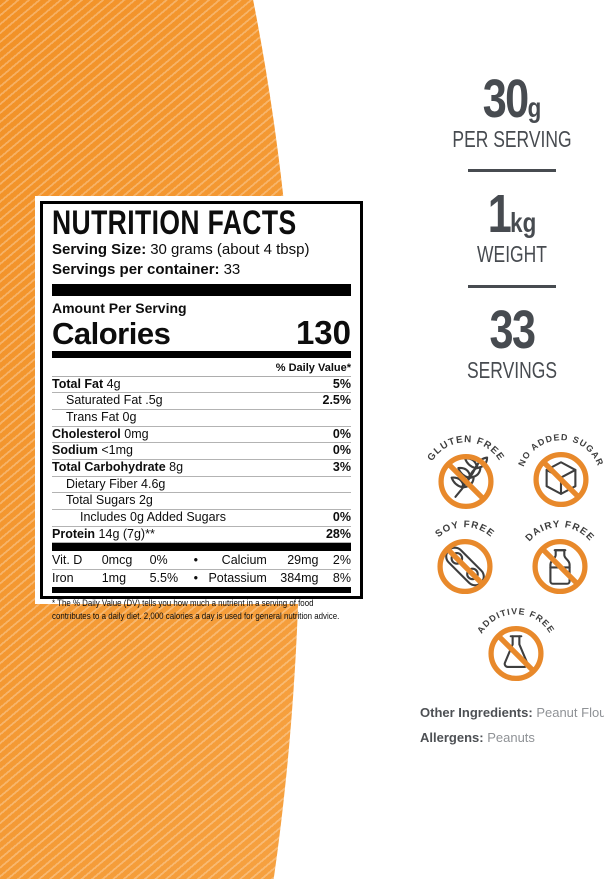  I want to click on stat-per-serving: 30g PER SERVING, so click(512, 112).